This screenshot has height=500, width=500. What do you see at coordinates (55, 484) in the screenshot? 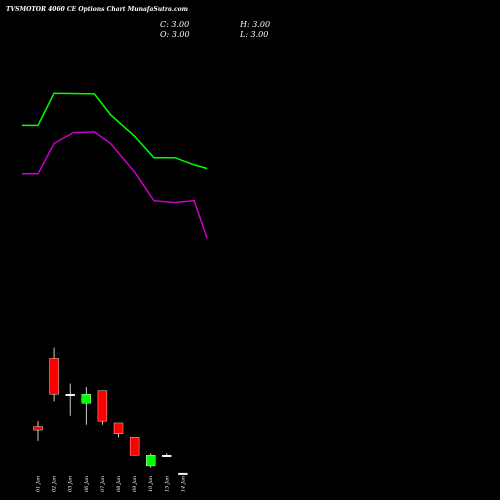
I see `x-tick-label: 02 Jan` at bounding box center [55, 484].